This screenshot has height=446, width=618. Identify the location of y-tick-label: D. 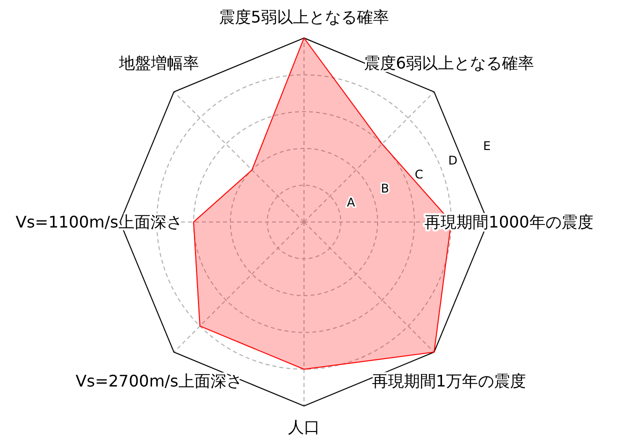
(453, 160).